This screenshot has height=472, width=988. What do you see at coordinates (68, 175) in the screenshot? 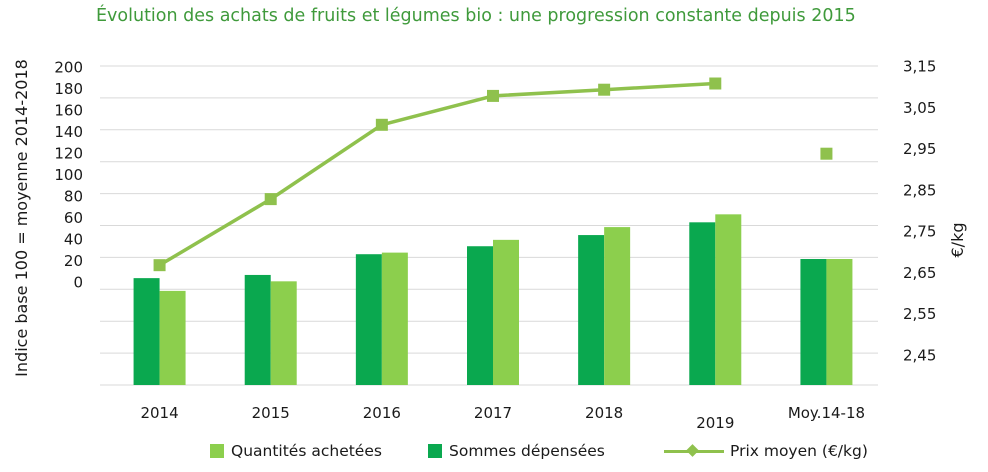
I see `y-left-tick-label: 100` at bounding box center [68, 175].